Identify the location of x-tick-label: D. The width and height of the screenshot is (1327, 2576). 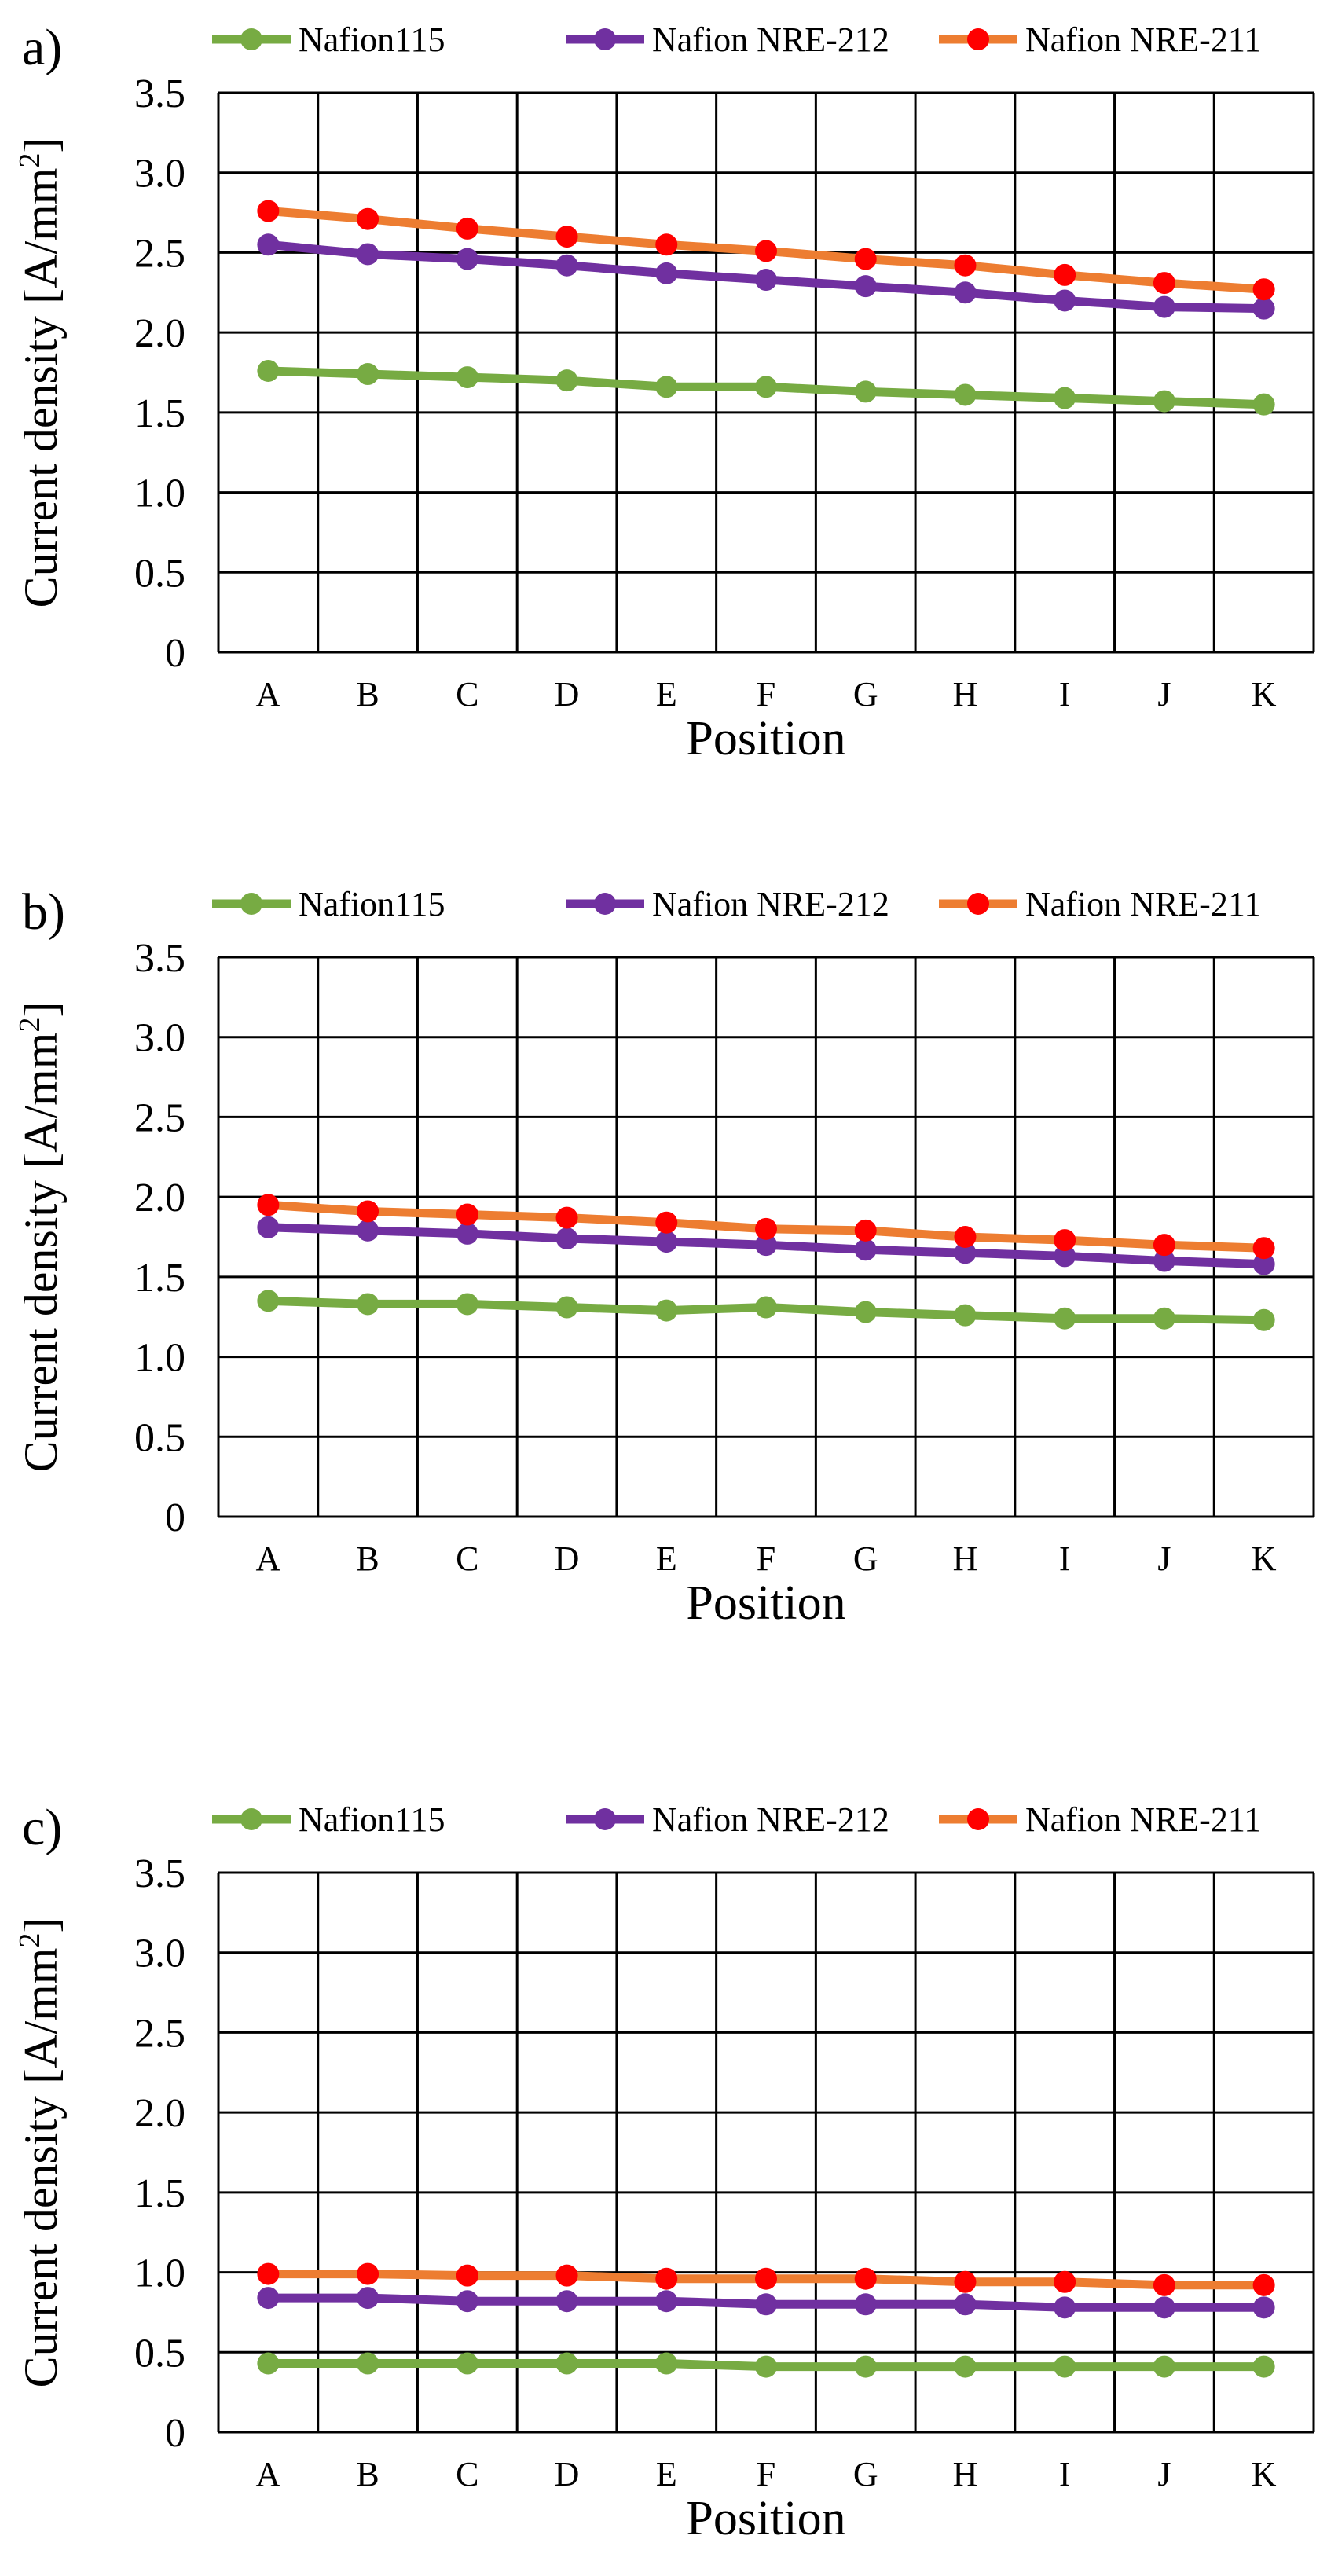
(567, 2474).